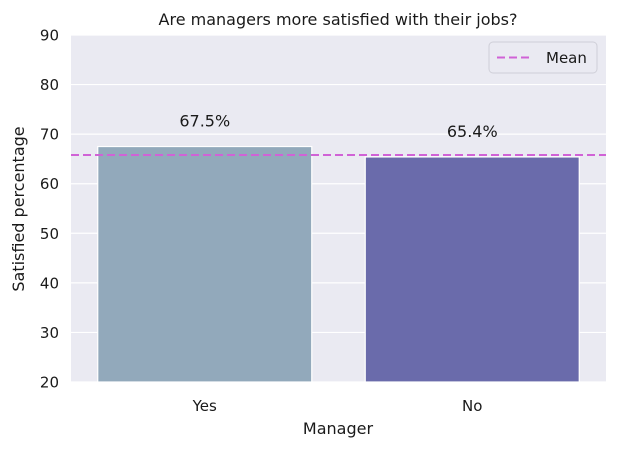 Image resolution: width=617 pixels, height=449 pixels. Describe the element at coordinates (49, 283) in the screenshot. I see `y-tick-label: 40` at that location.